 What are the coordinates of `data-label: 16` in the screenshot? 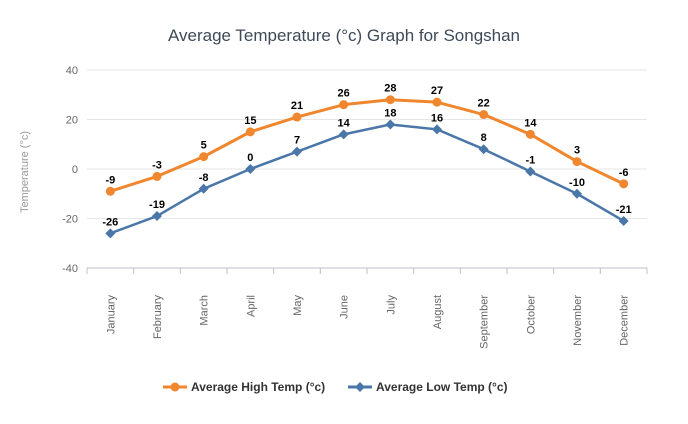 It's located at (437, 118).